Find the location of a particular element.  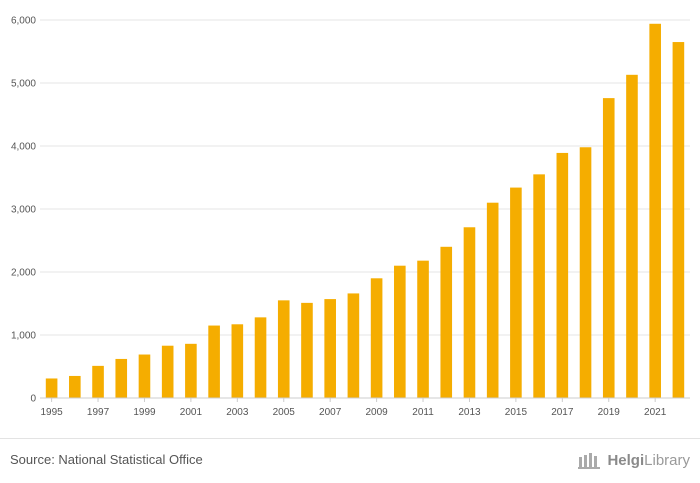

x-tick-label: 2013 is located at coordinates (469, 412).